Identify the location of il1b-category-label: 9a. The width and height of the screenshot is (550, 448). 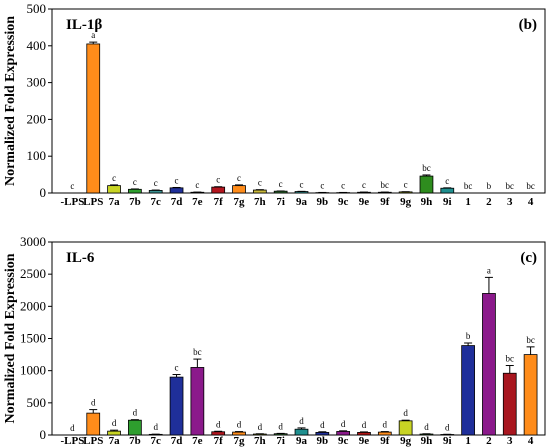
(302, 202).